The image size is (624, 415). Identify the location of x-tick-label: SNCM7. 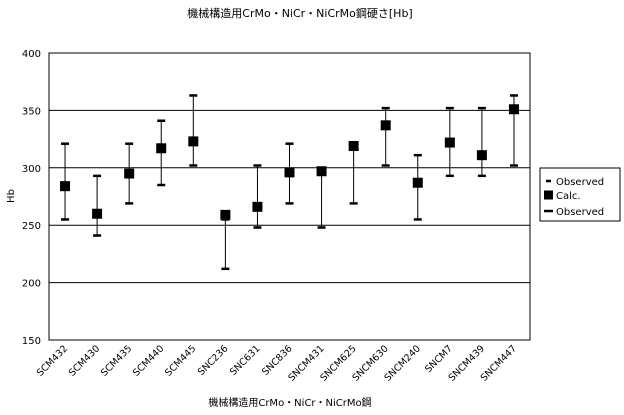
(439, 359).